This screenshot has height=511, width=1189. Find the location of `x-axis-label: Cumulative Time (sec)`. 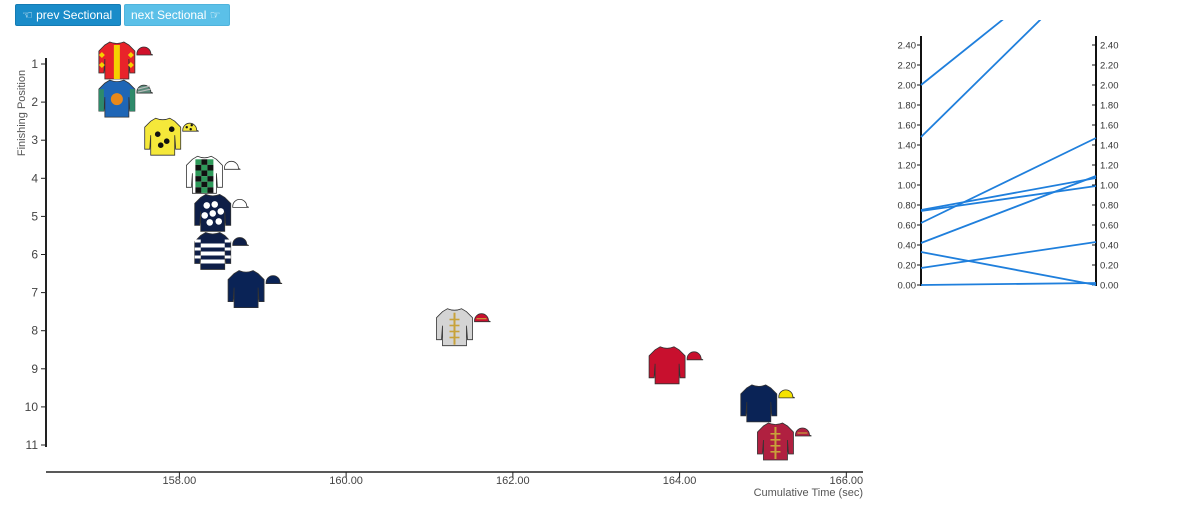

x-axis-label: Cumulative Time (sec) is located at coordinates (808, 493).